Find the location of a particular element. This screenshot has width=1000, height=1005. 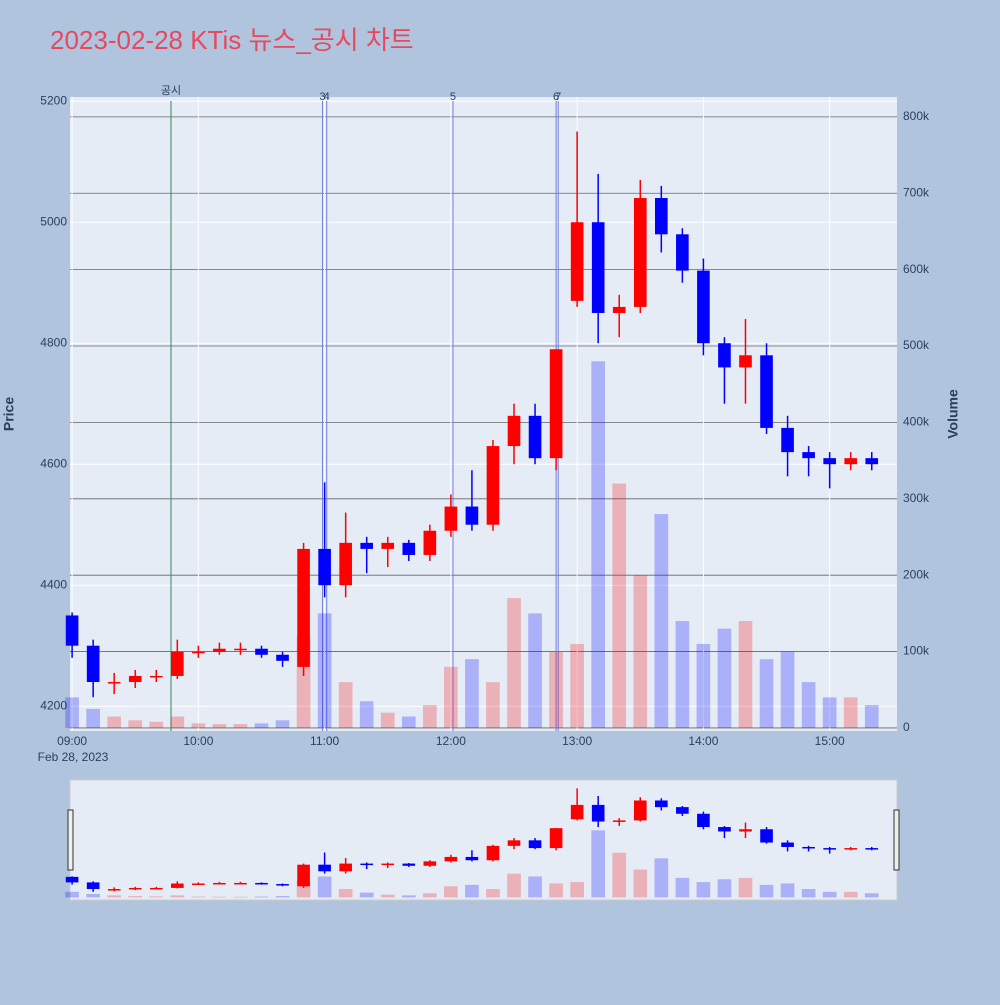

annotation-label: 공시 is located at coordinates (171, 91).